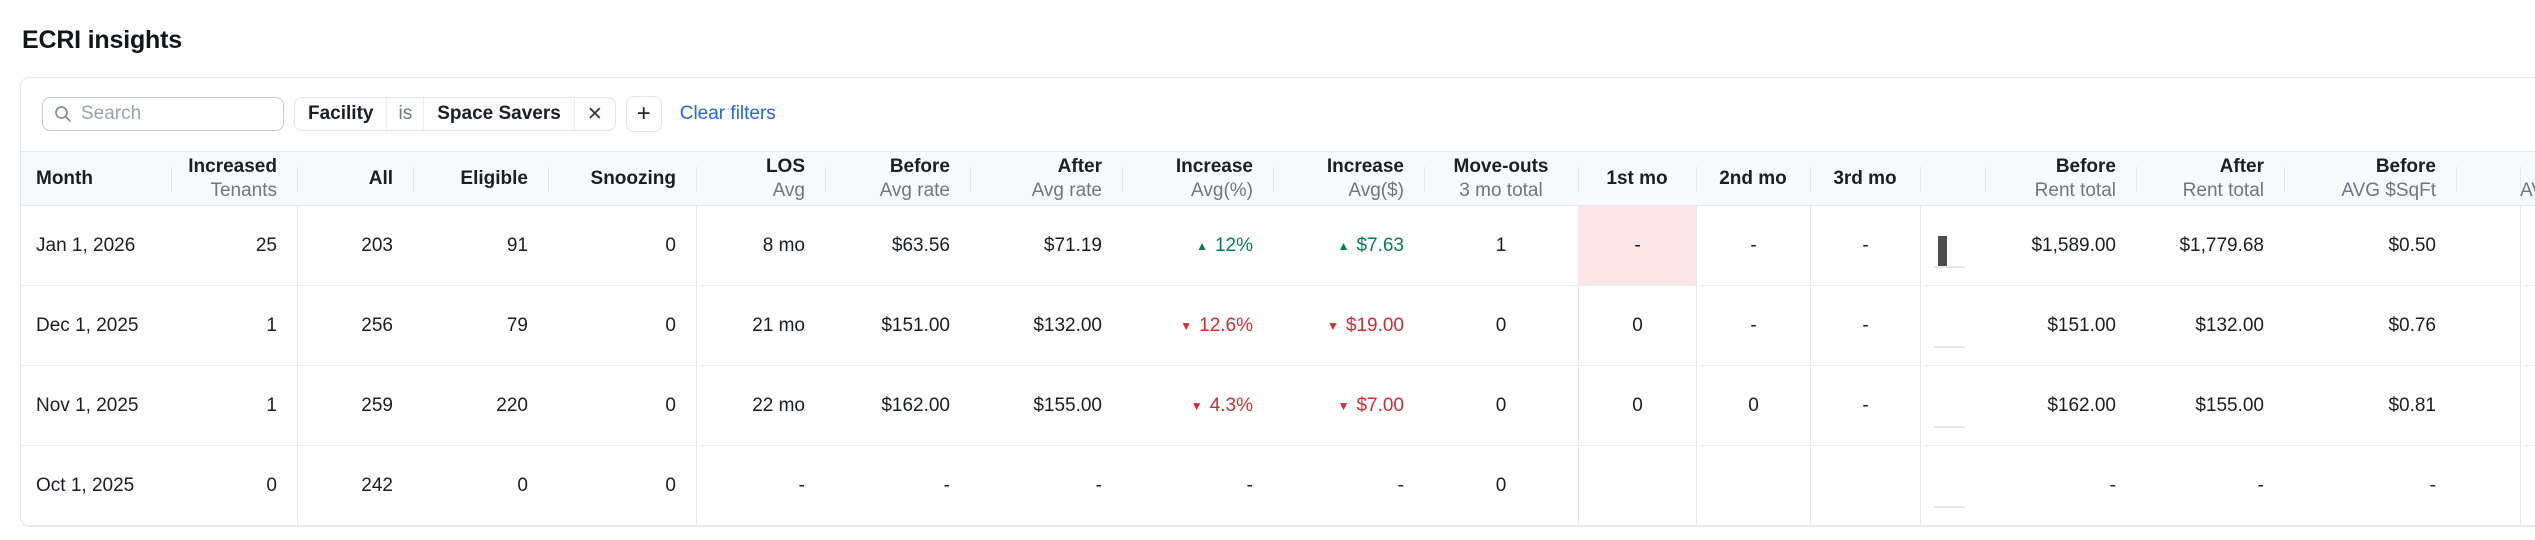  What do you see at coordinates (1865, 178) in the screenshot?
I see `header-cell-third-mo: 3rd mo` at bounding box center [1865, 178].